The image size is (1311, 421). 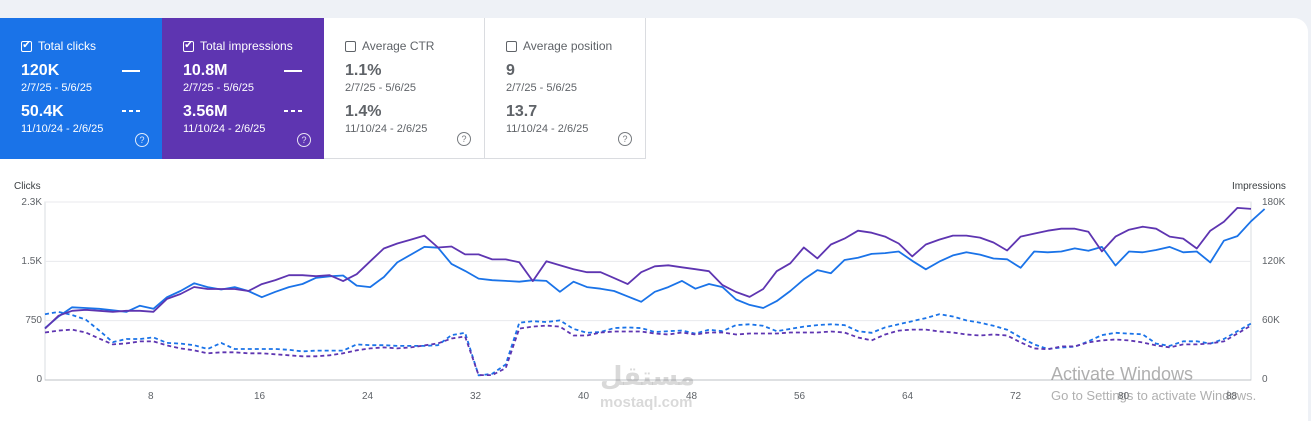 What do you see at coordinates (692, 396) in the screenshot?
I see `x-tick: 48` at bounding box center [692, 396].